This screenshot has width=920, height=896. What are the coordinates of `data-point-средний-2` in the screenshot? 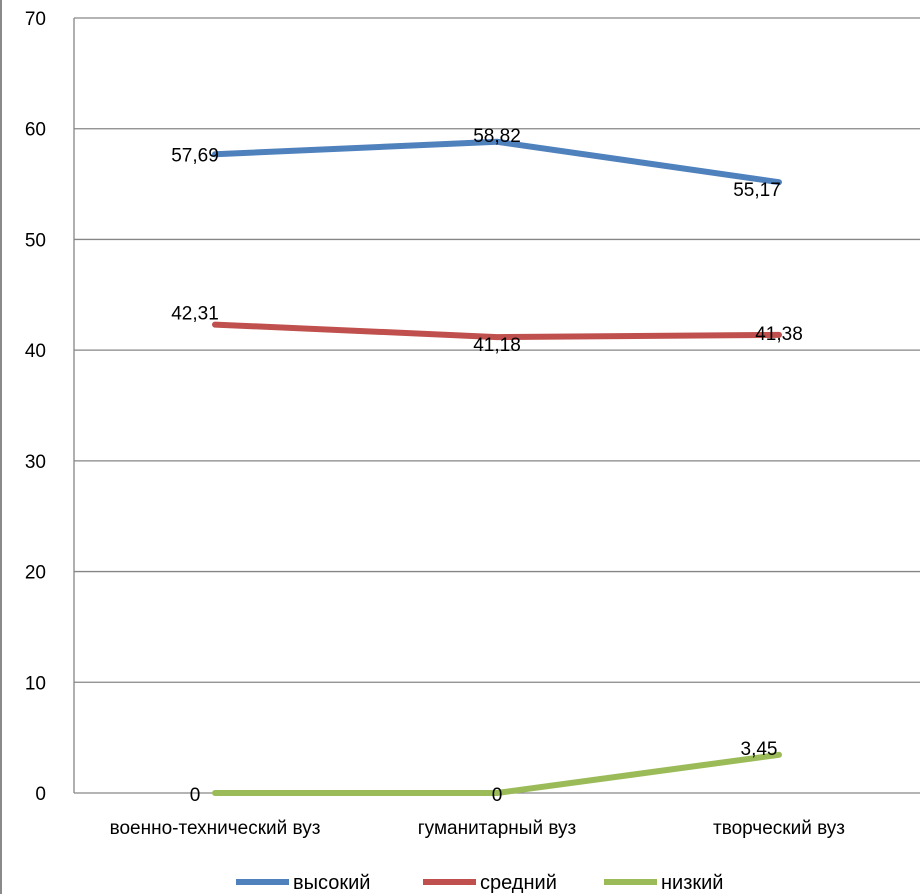 It's located at (779, 335).